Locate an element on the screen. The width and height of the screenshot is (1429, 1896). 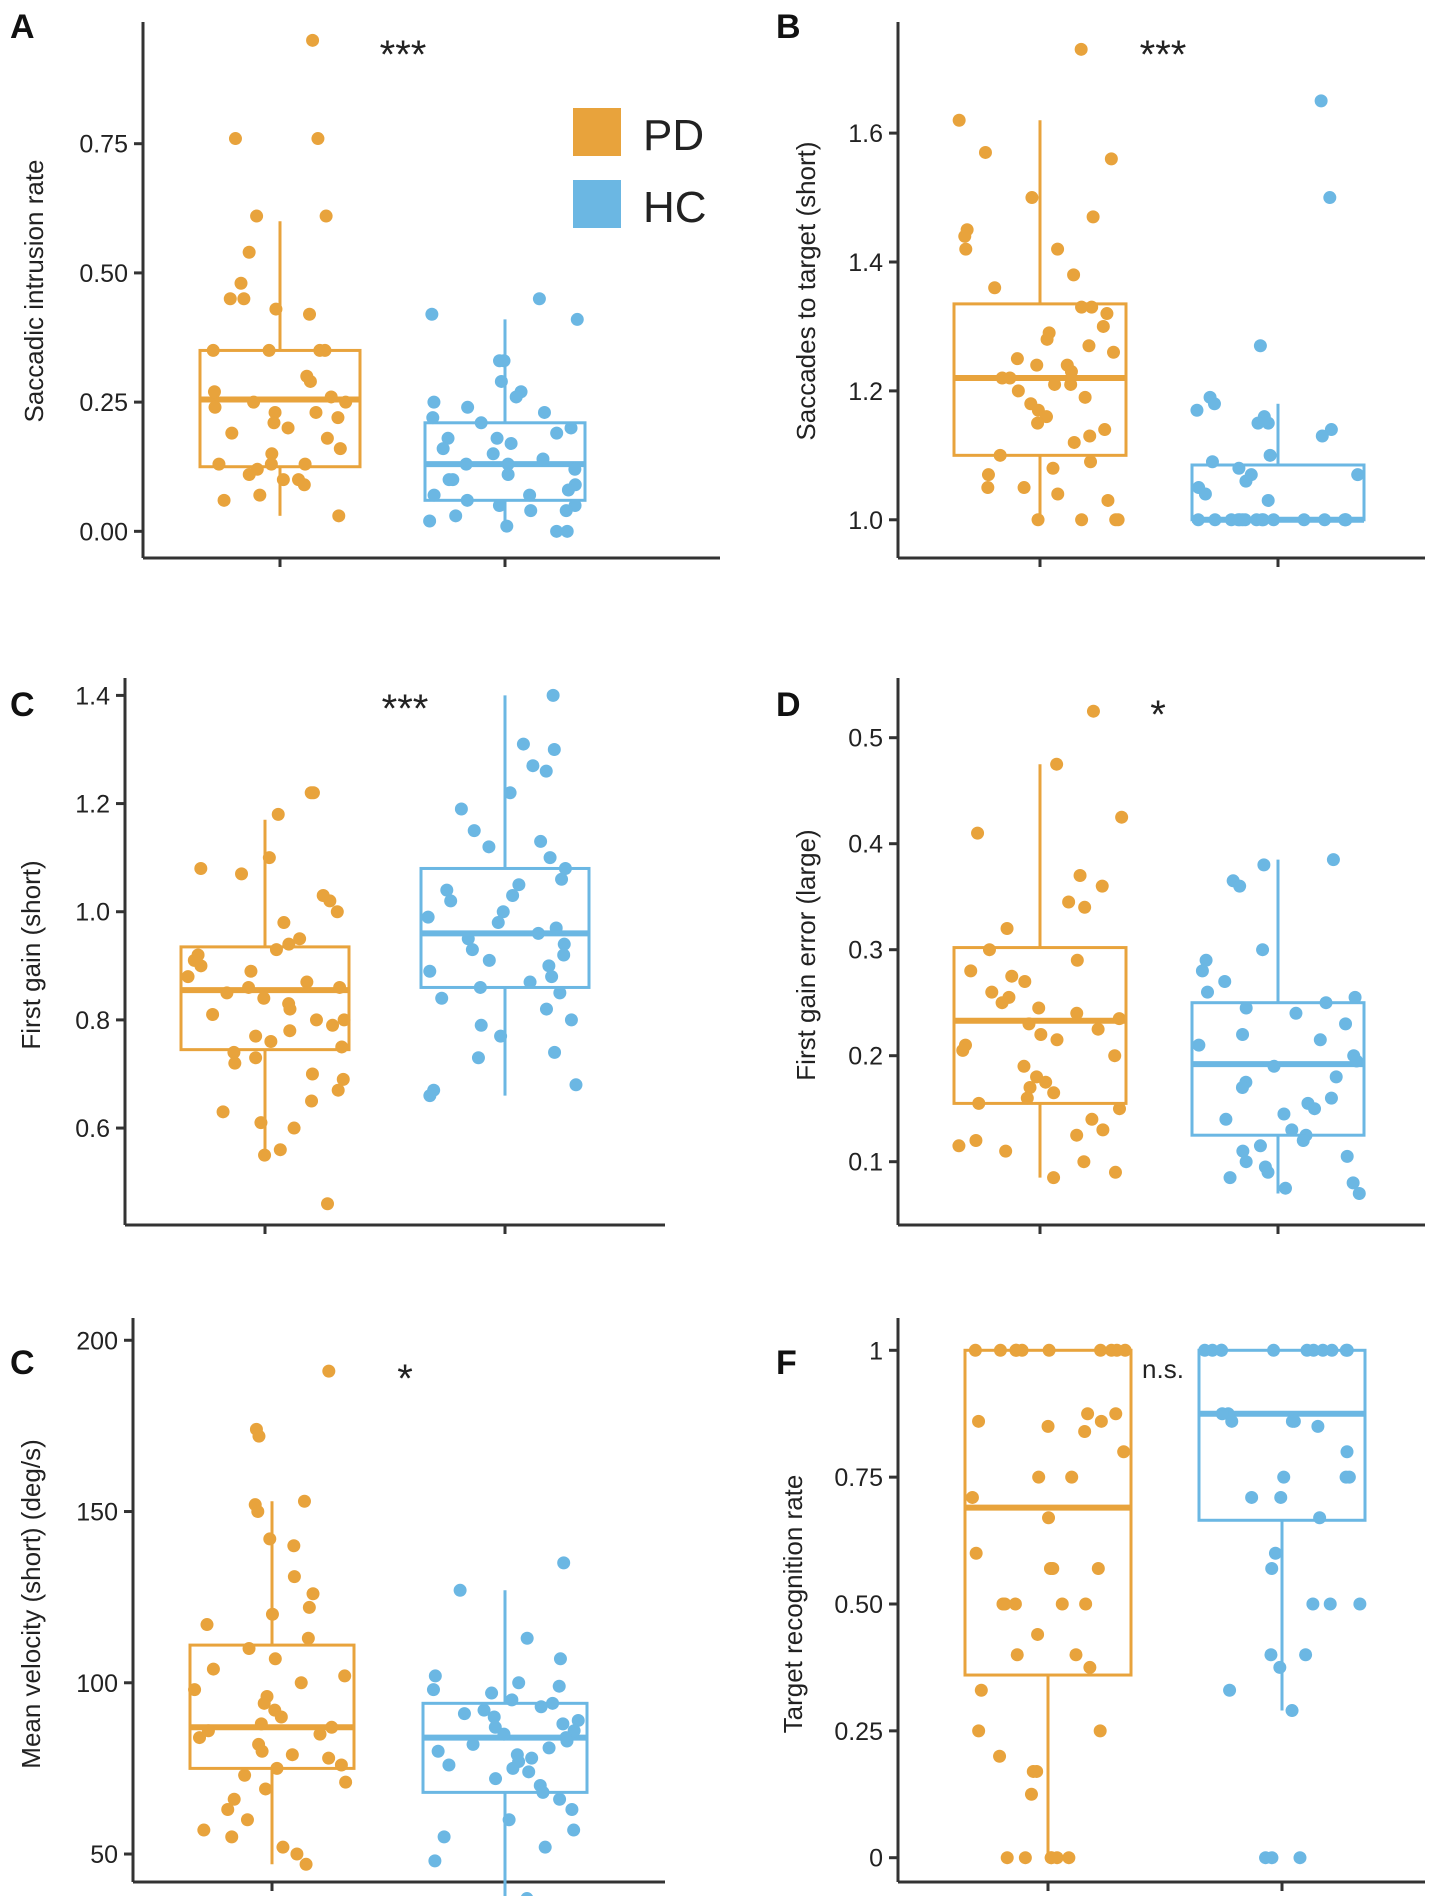
box-HC is located at coordinates (1278, 492).